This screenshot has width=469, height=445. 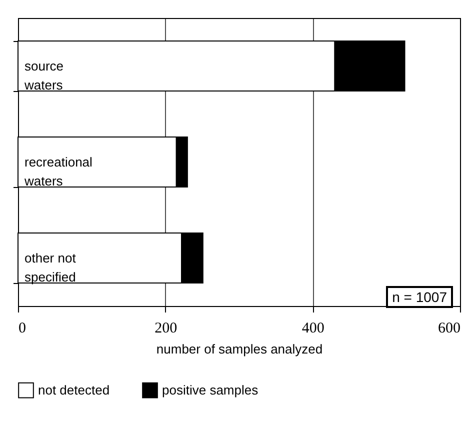 What do you see at coordinates (74, 390) in the screenshot?
I see `legend-label: not detected` at bounding box center [74, 390].